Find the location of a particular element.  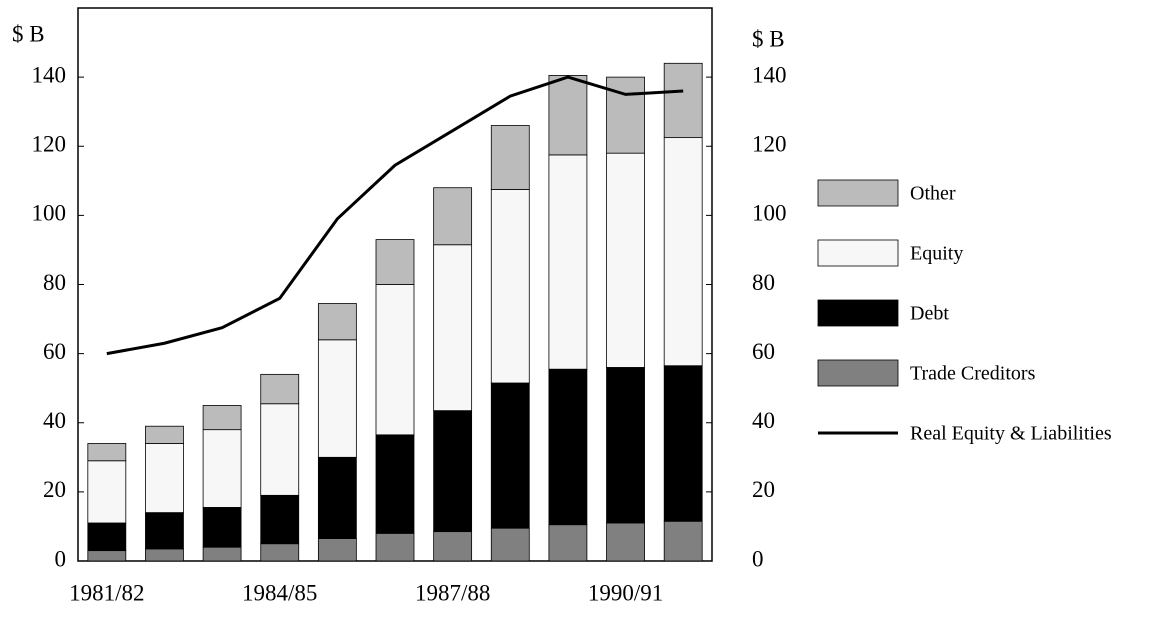

y2-axis-label: $ B is located at coordinates (768, 38).